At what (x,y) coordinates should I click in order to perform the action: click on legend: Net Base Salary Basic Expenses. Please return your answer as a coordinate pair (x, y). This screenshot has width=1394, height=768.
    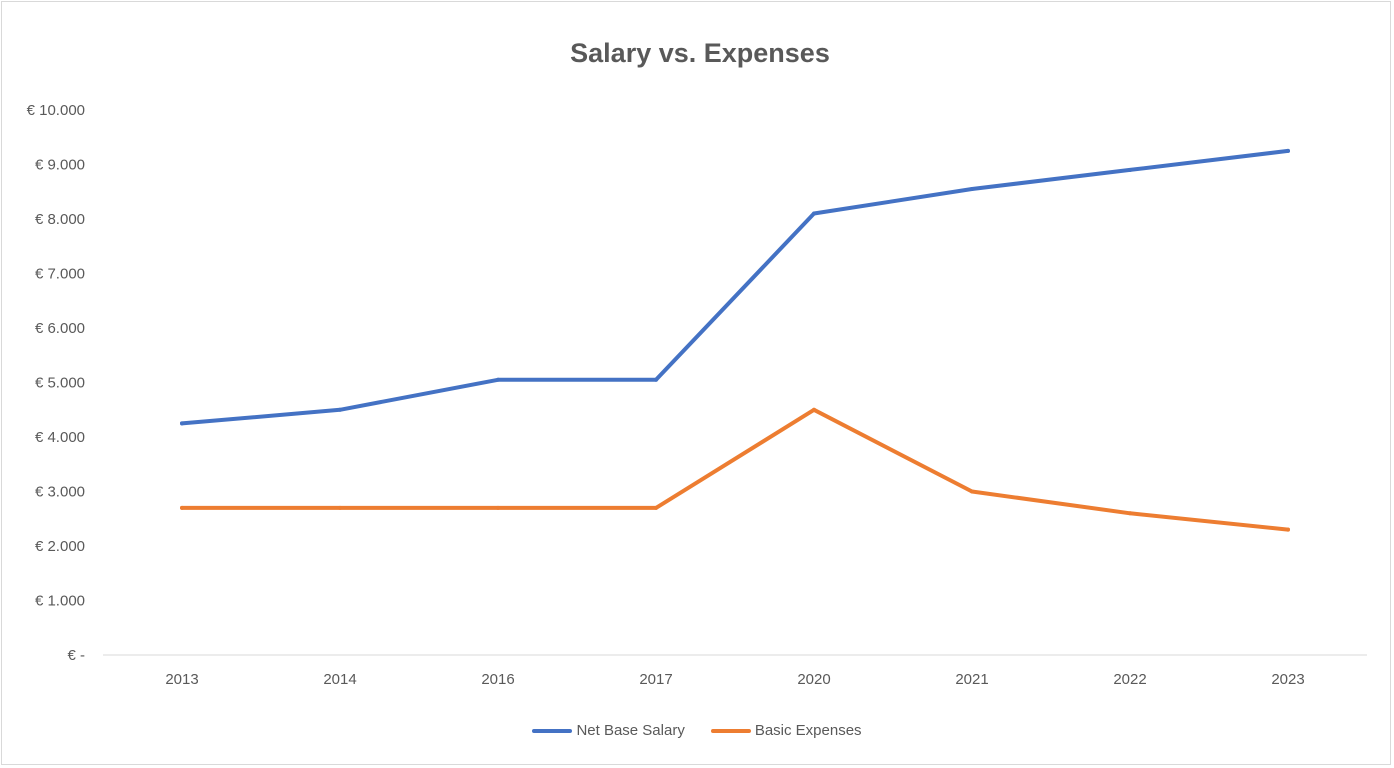
    Looking at the image, I should click on (697, 730).